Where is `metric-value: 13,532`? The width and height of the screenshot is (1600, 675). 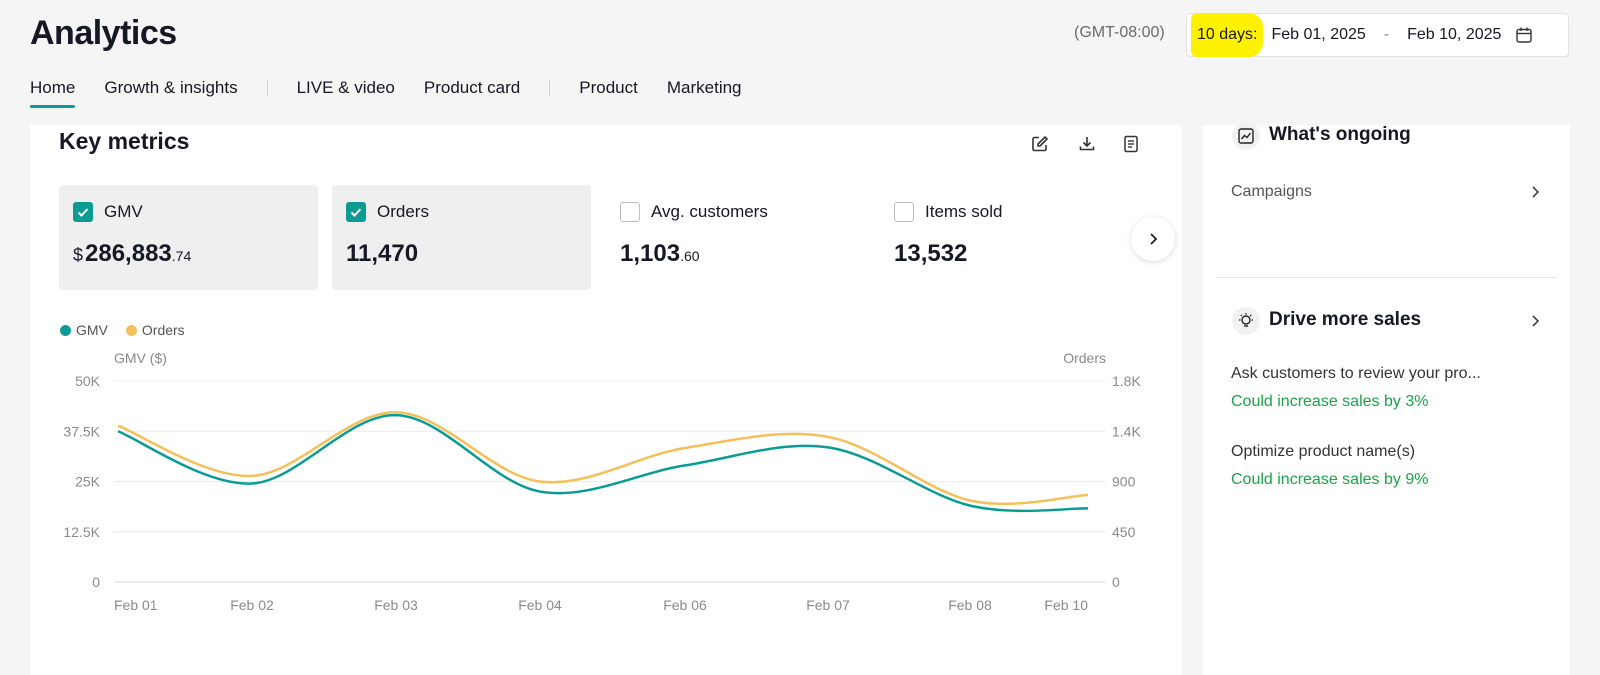 metric-value: 13,532 is located at coordinates (931, 253).